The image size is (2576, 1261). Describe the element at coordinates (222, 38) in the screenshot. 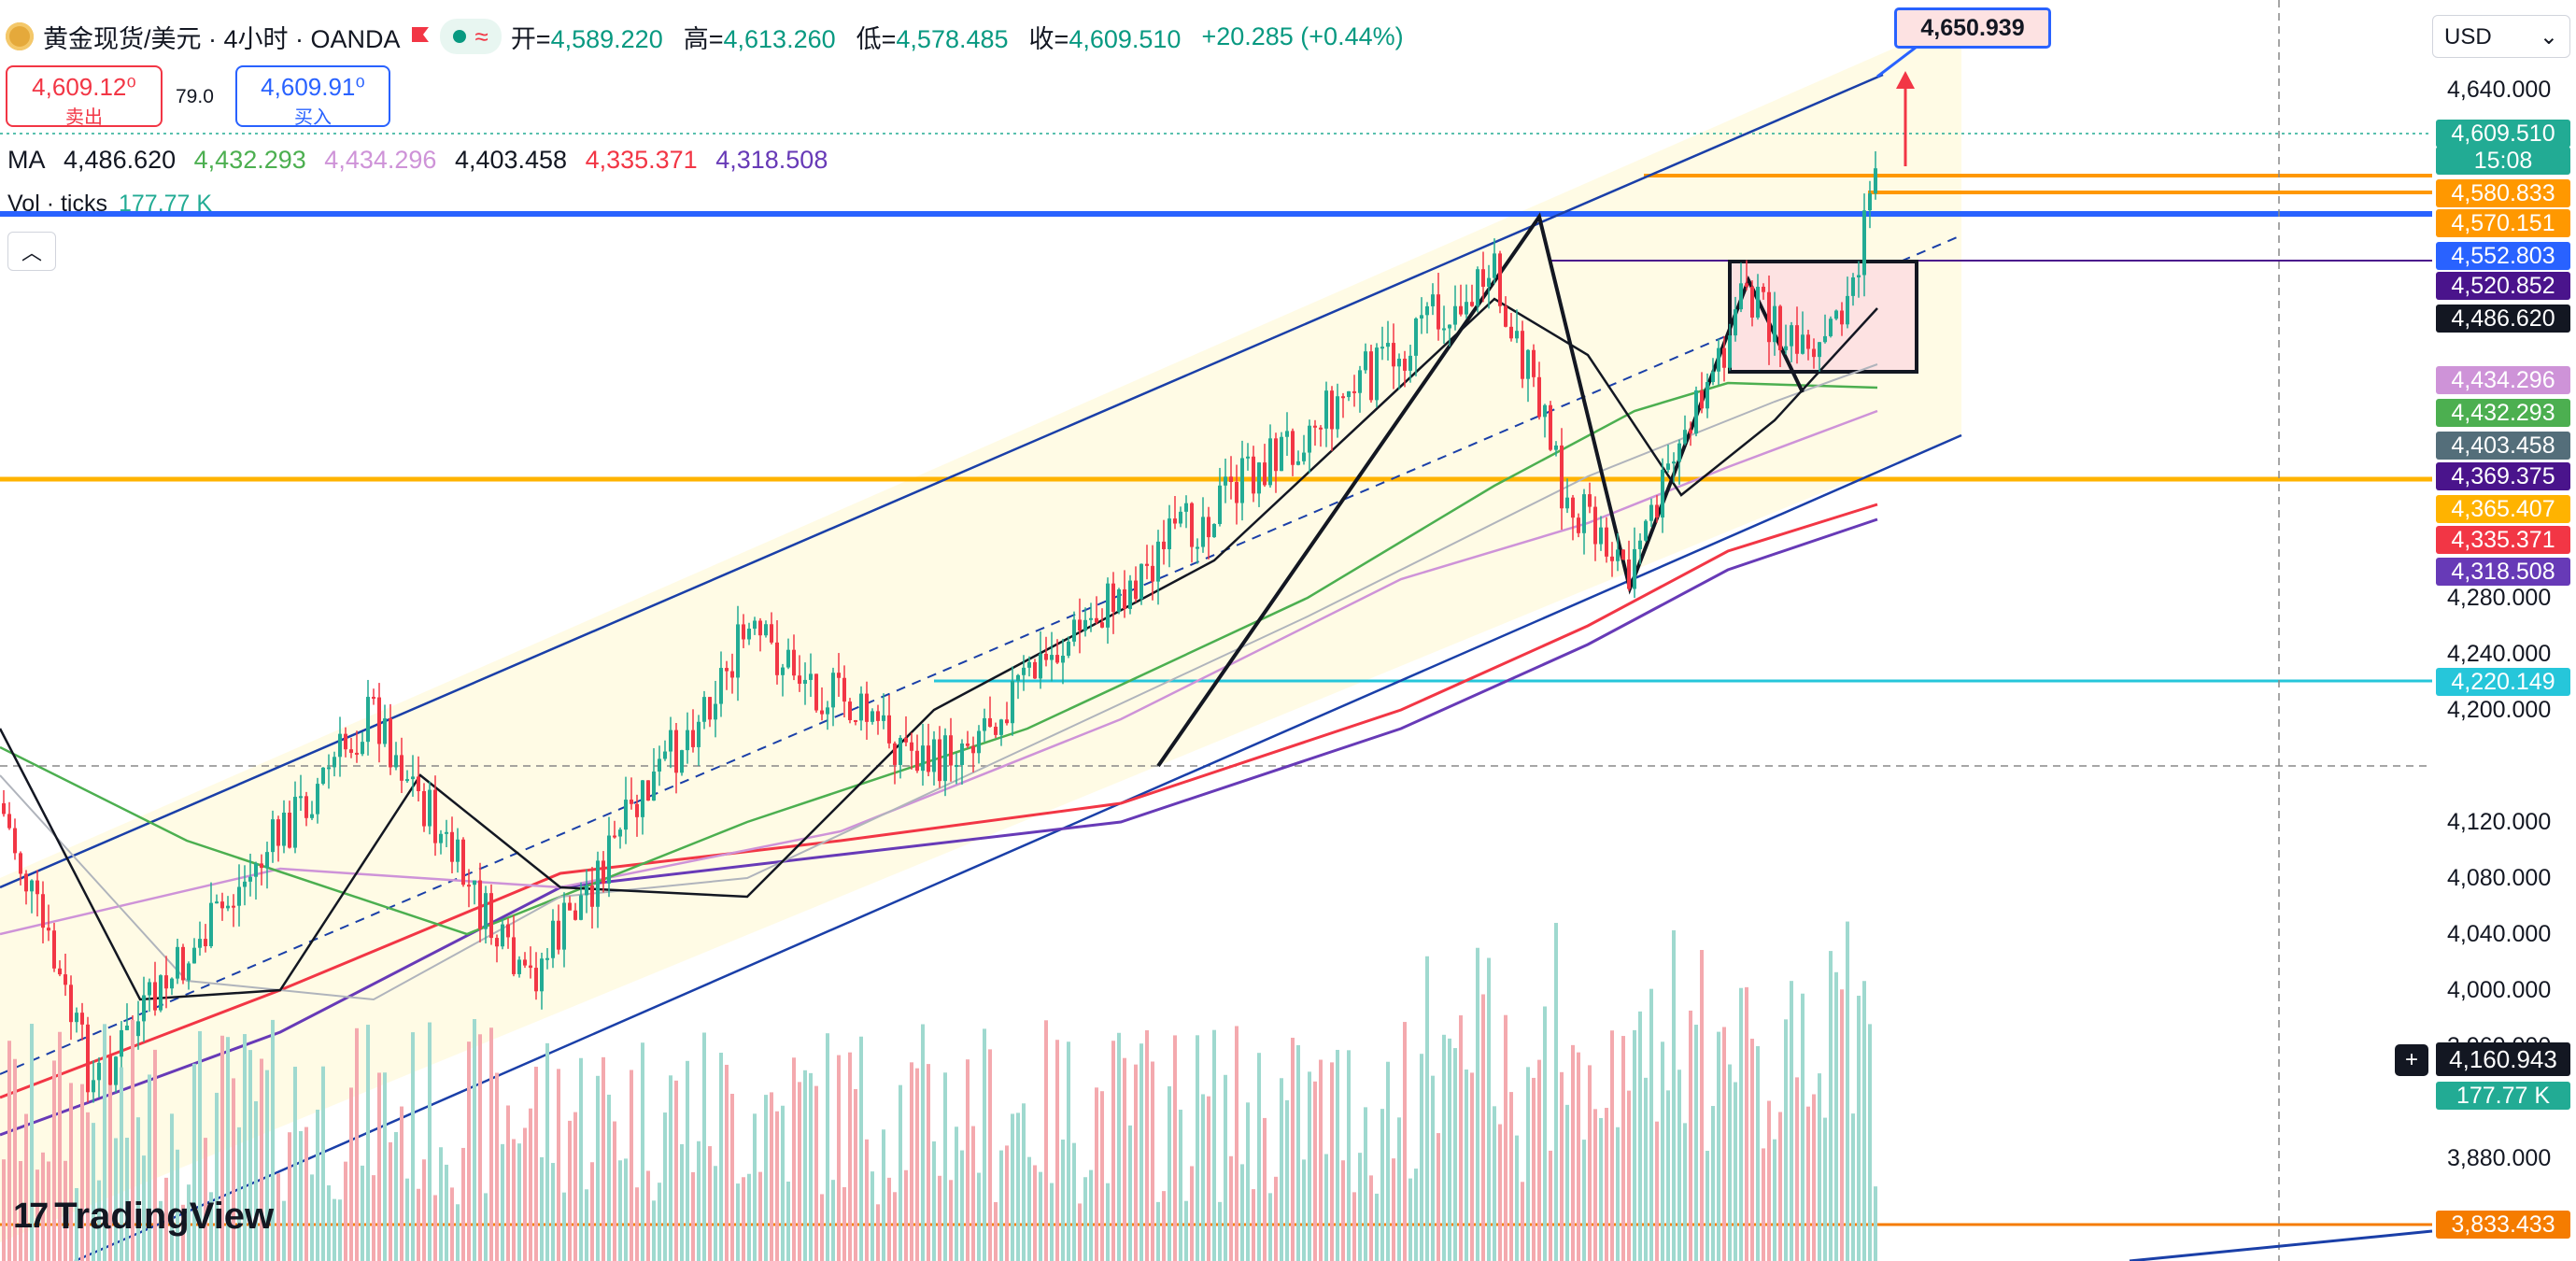

I see `symbol-title: 黄金现货/美元 · 4小时 · OANDA` at that location.